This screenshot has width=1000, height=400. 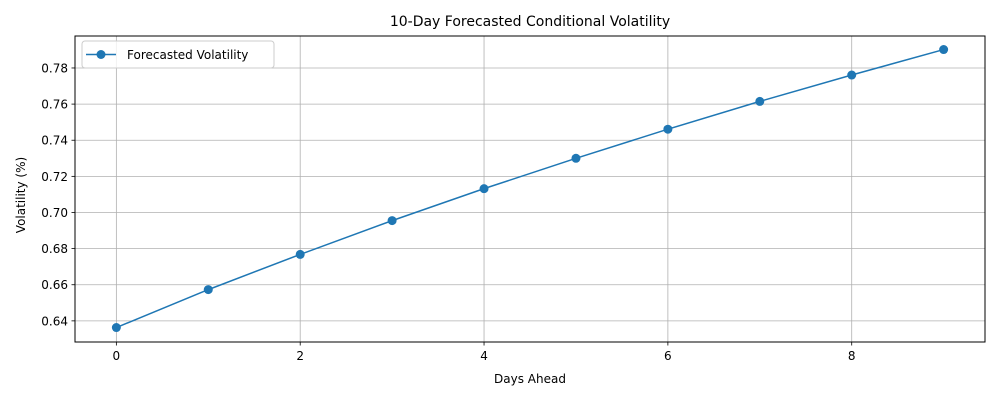 I want to click on legend-marker-sample, so click(x=101, y=54).